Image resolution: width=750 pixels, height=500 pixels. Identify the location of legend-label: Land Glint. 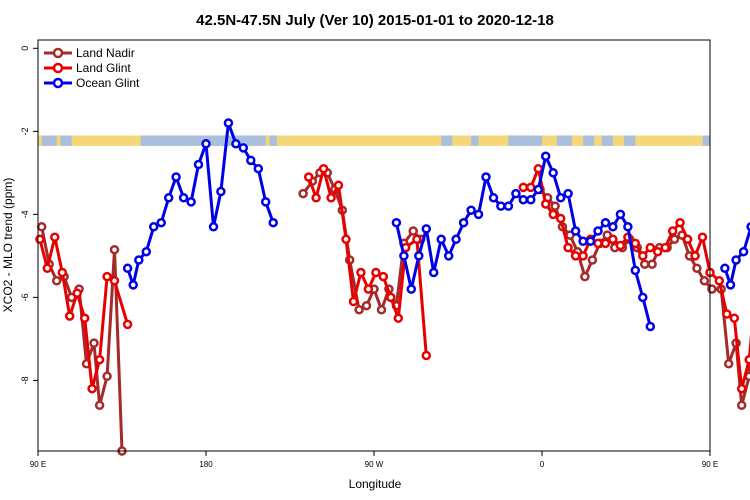
(103, 68).